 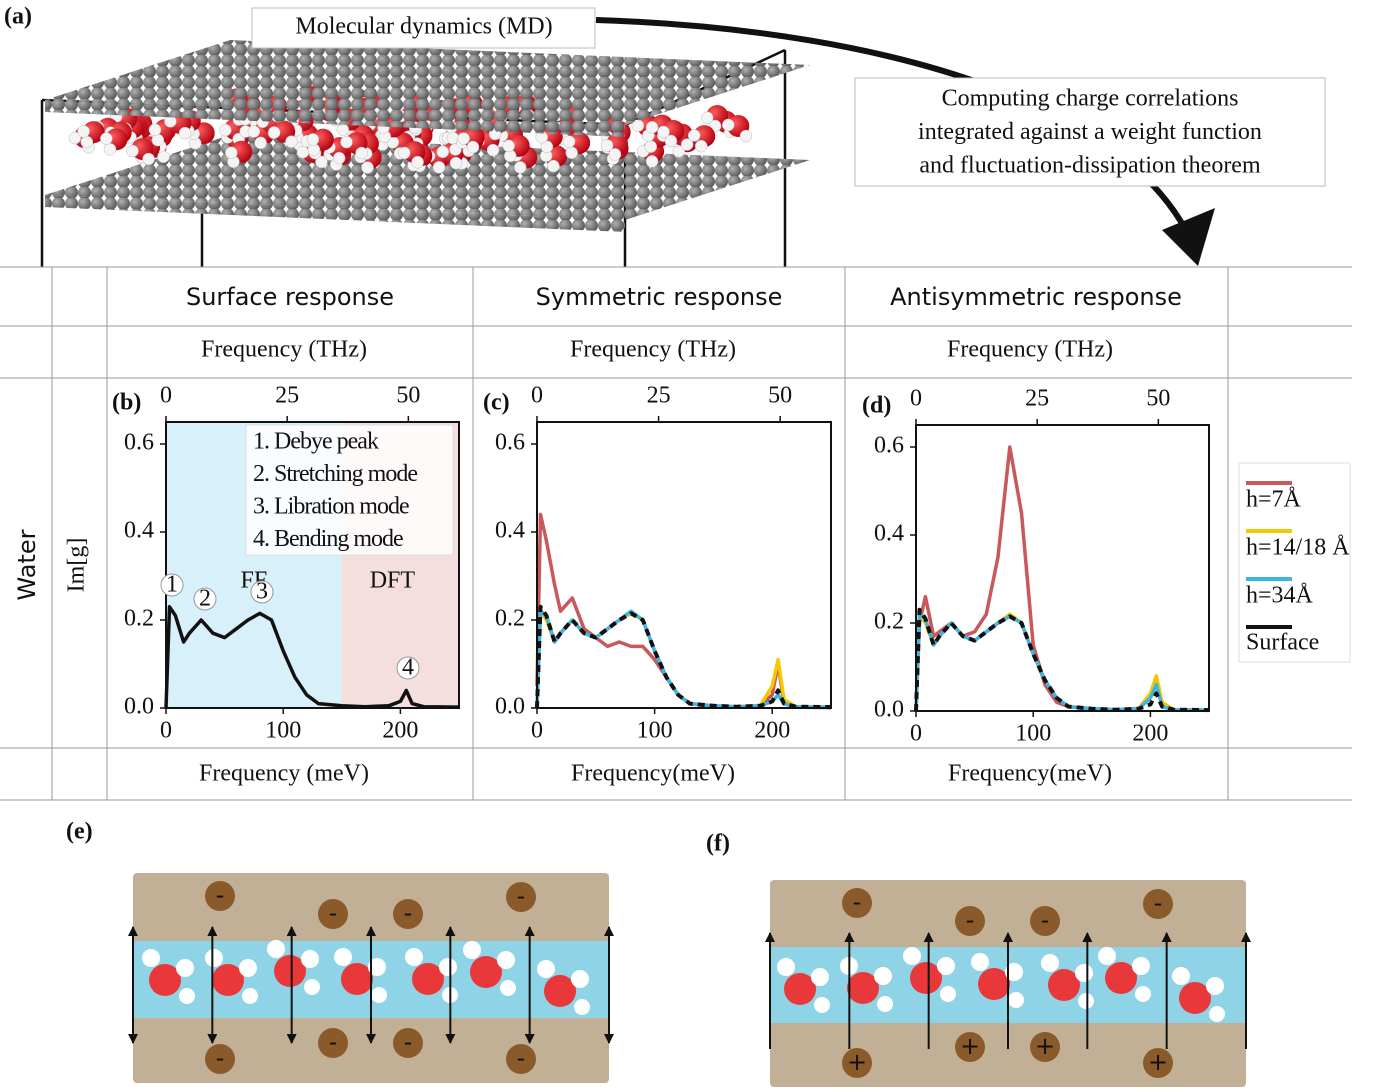 I want to click on x-tick-label: 200, so click(x=400, y=731).